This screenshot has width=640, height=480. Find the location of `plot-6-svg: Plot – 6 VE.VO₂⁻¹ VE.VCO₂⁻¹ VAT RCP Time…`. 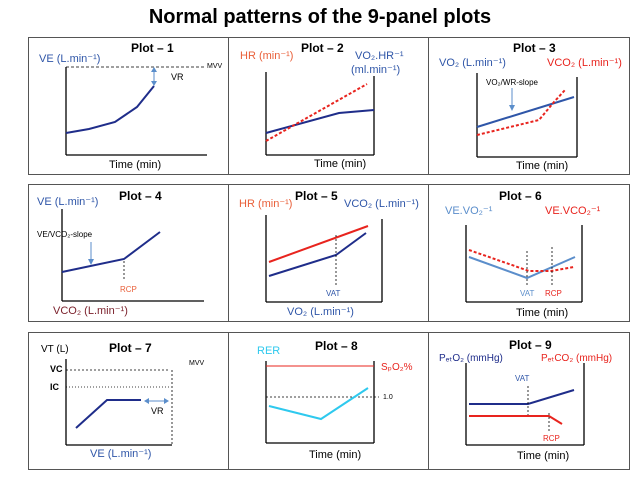

plot-6-svg: Plot – 6 VE.VO₂⁻¹ VE.VCO₂⁻¹ VAT RCP Time… is located at coordinates (523, 254).